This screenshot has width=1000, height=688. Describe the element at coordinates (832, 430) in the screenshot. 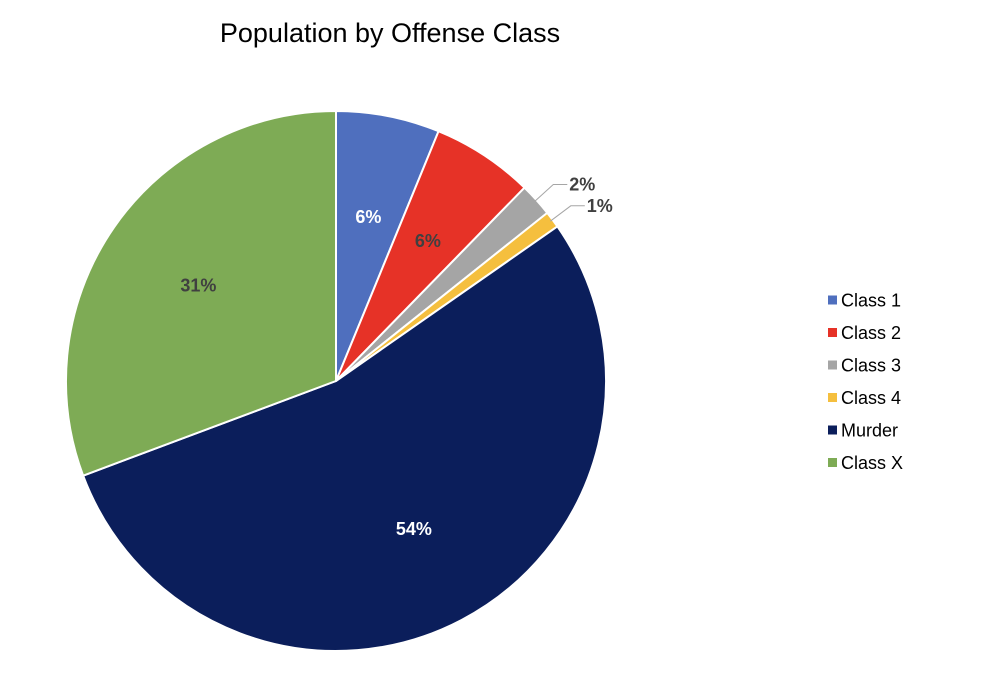

I see `legend-swatch-murder` at that location.